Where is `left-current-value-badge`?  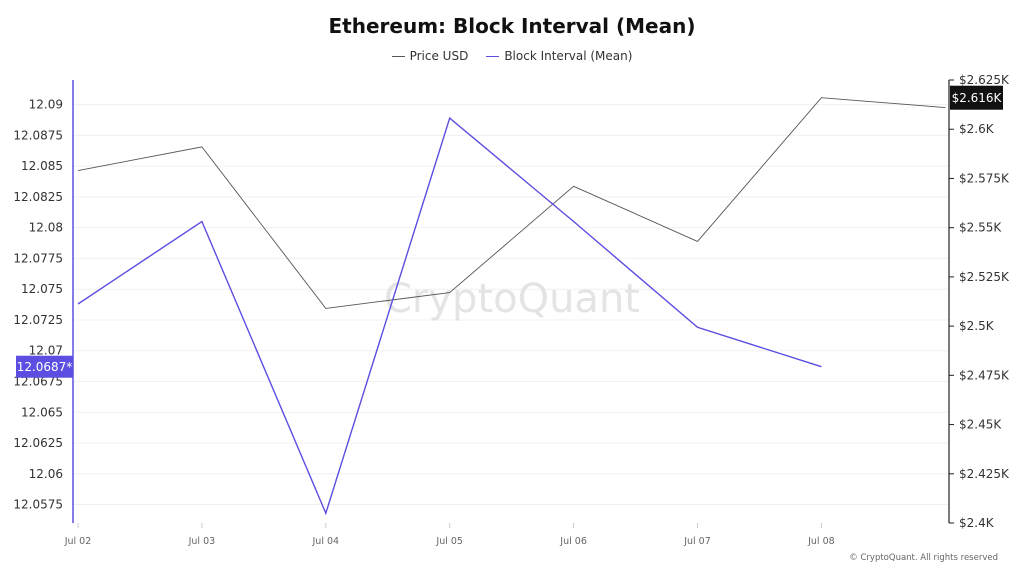
left-current-value-badge is located at coordinates (44, 366).